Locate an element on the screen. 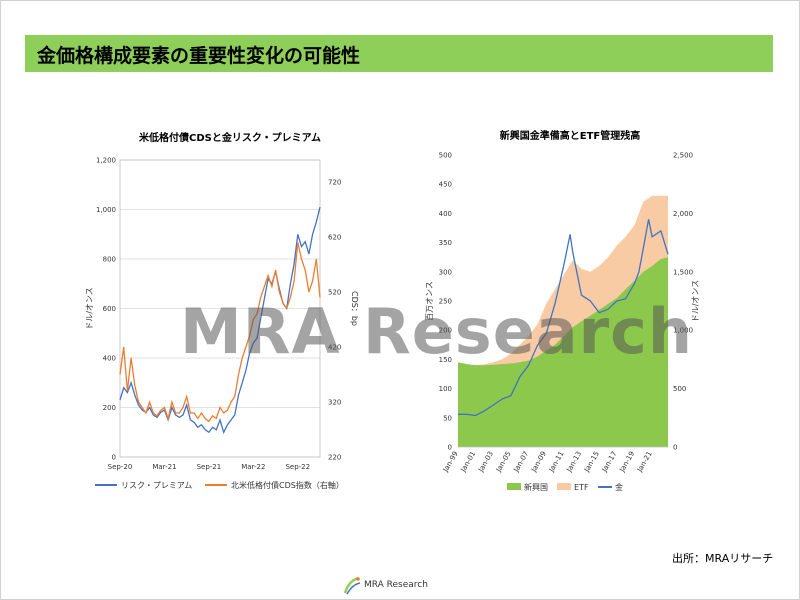 This screenshot has width=800, height=600. y2-tick-label: 420 is located at coordinates (334, 348).